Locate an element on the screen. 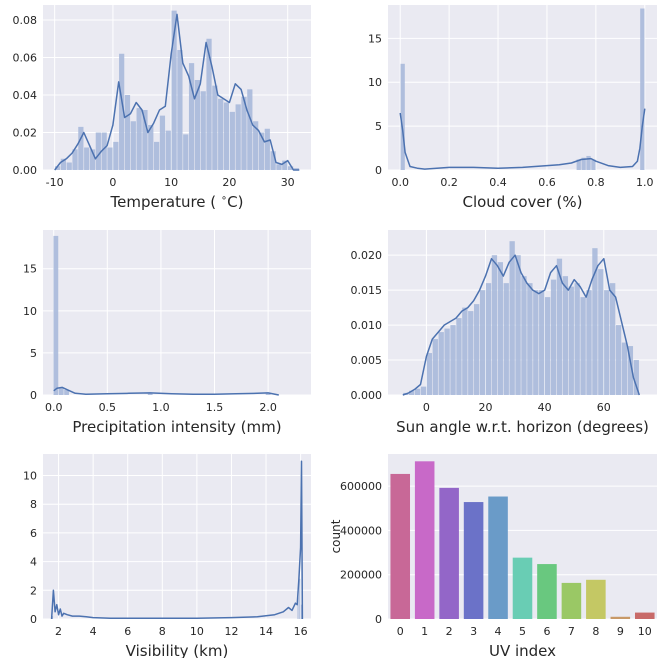 The height and width of the screenshot is (658, 668). x-tick-label: 5 is located at coordinates (522, 631).